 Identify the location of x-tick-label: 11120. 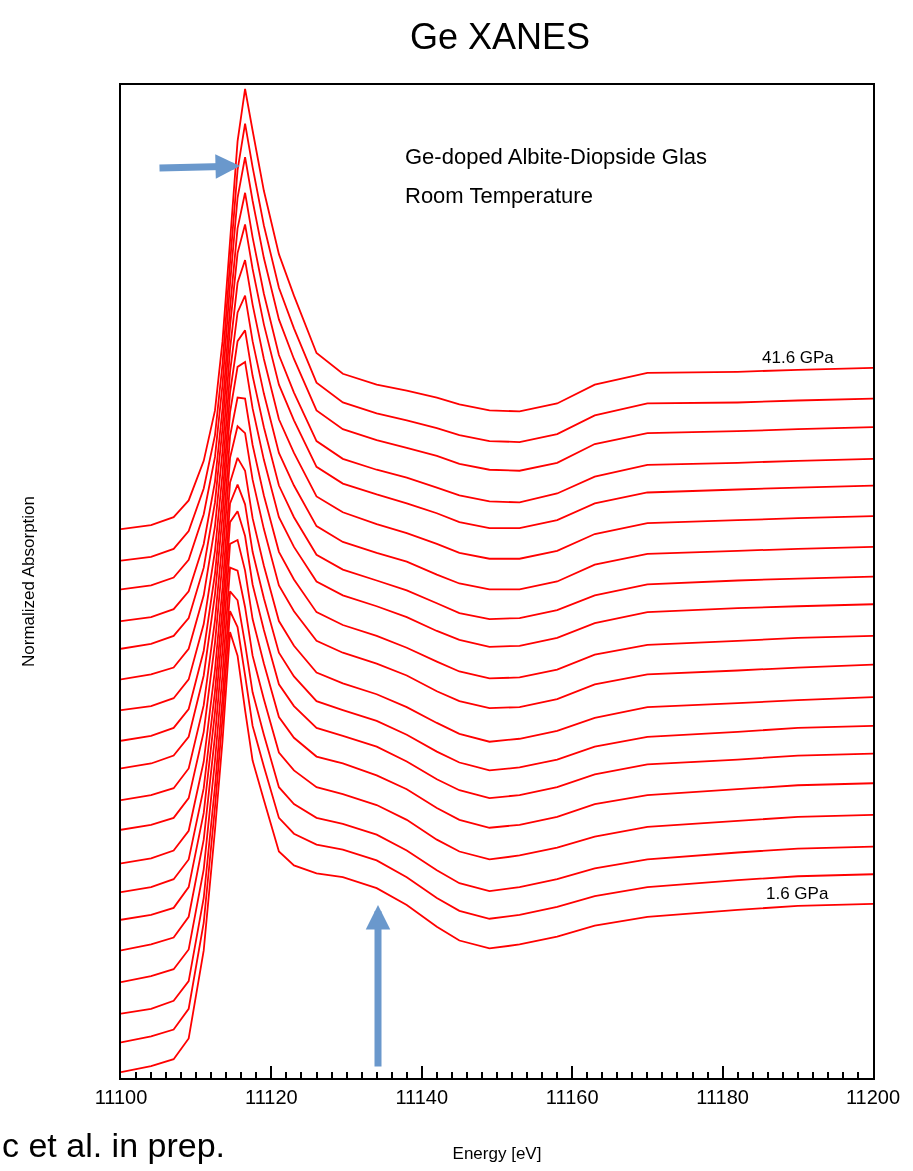
(271, 1097).